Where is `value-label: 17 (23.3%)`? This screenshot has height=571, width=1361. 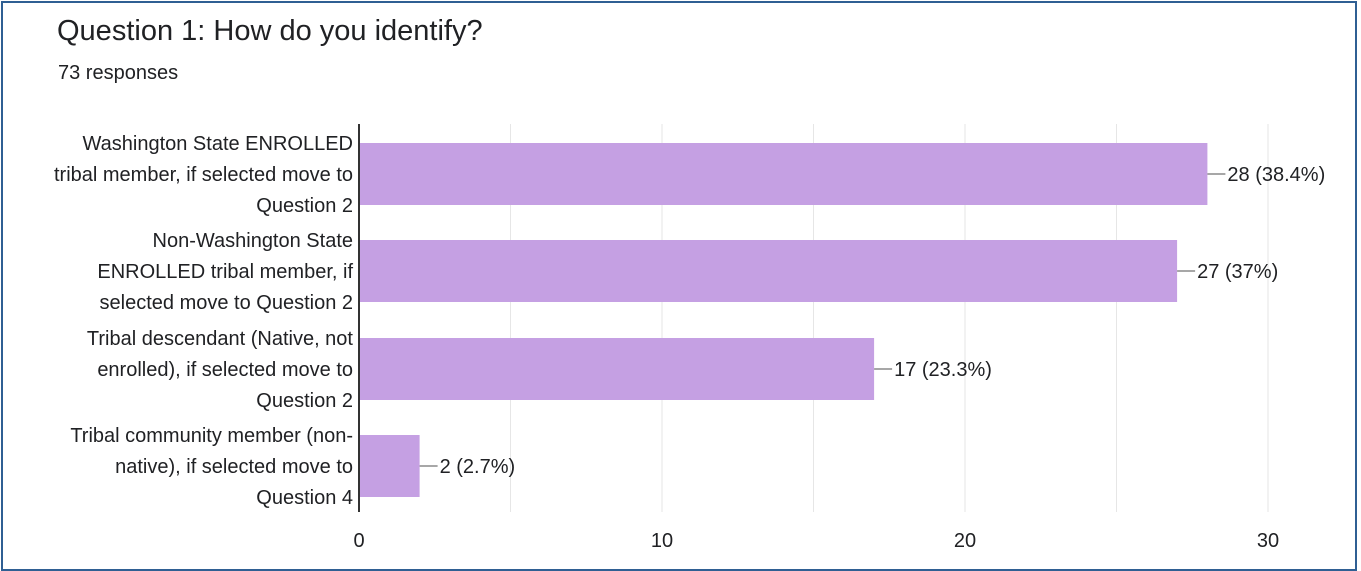 value-label: 17 (23.3%) is located at coordinates (943, 370).